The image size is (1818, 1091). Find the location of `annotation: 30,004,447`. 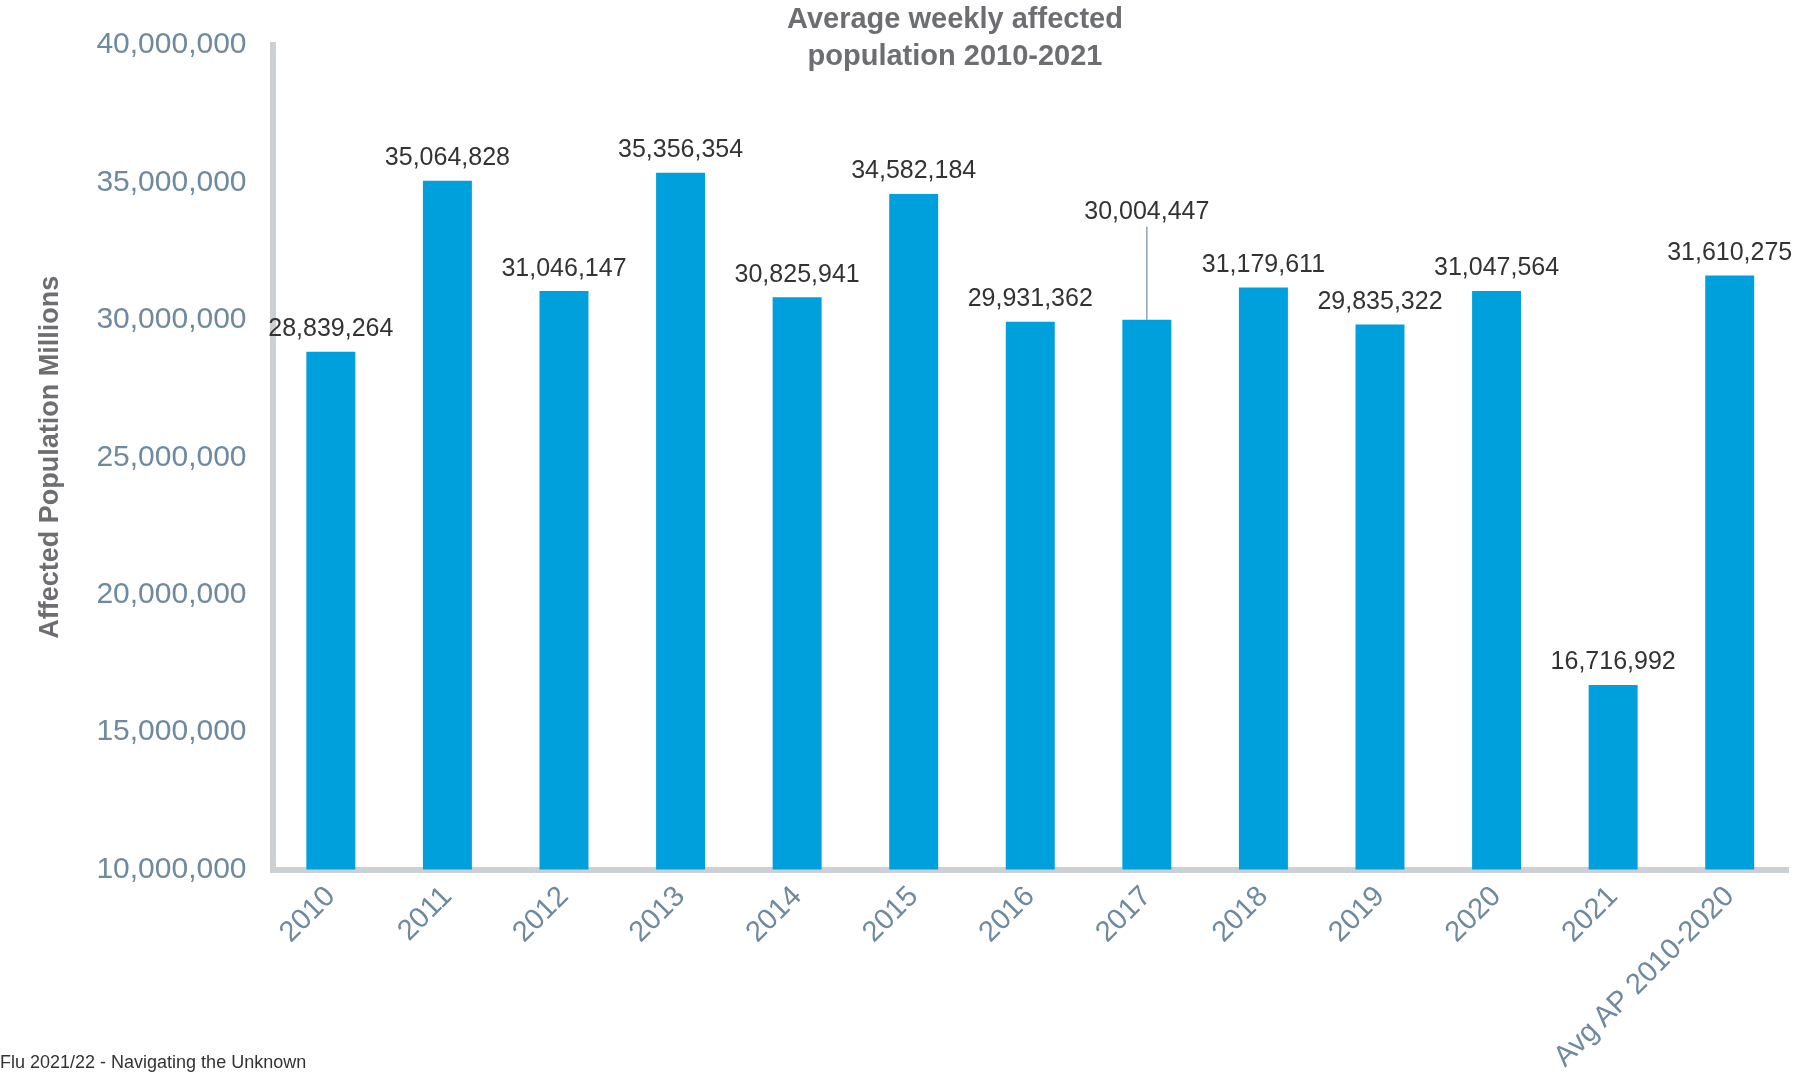

annotation: 30,004,447 is located at coordinates (1147, 210).